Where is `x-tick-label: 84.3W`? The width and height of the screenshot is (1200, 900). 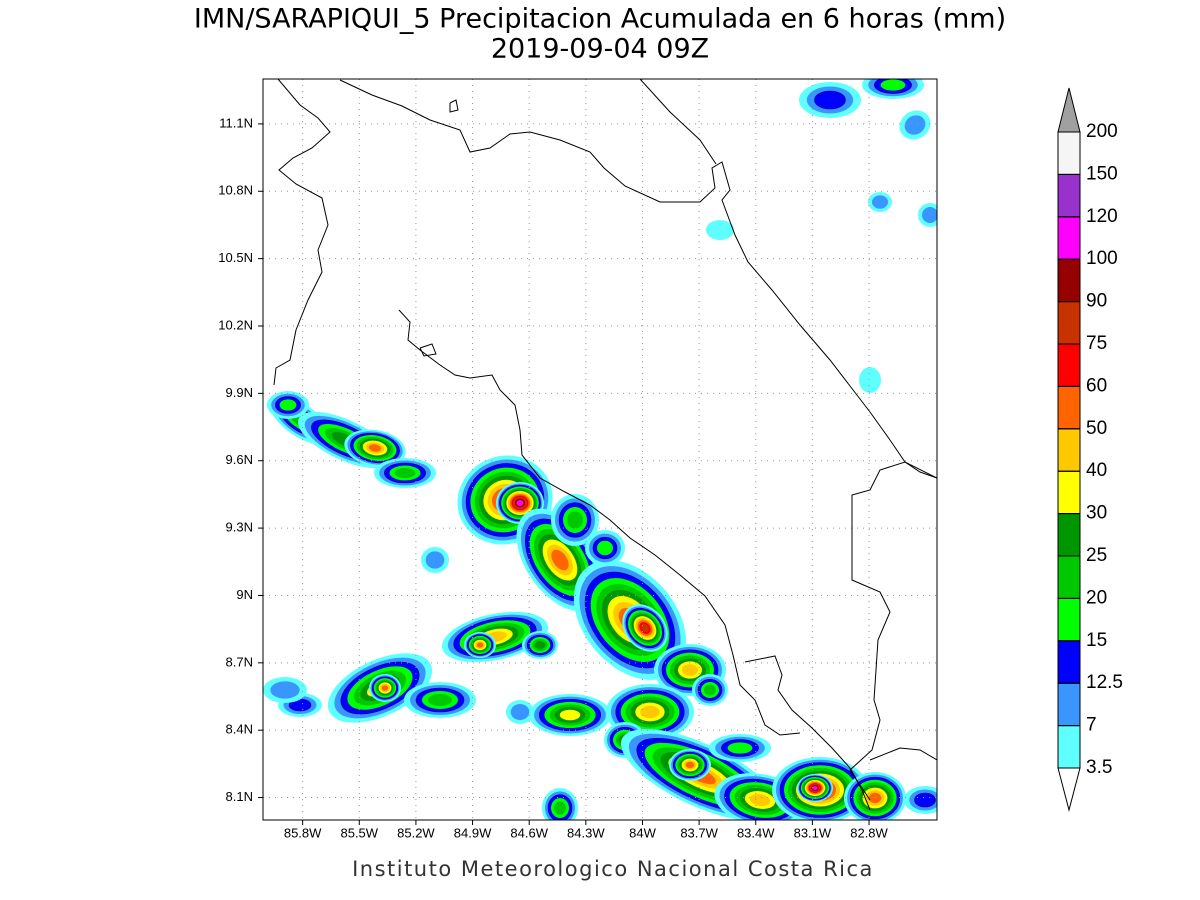 x-tick-label: 84.3W is located at coordinates (586, 832).